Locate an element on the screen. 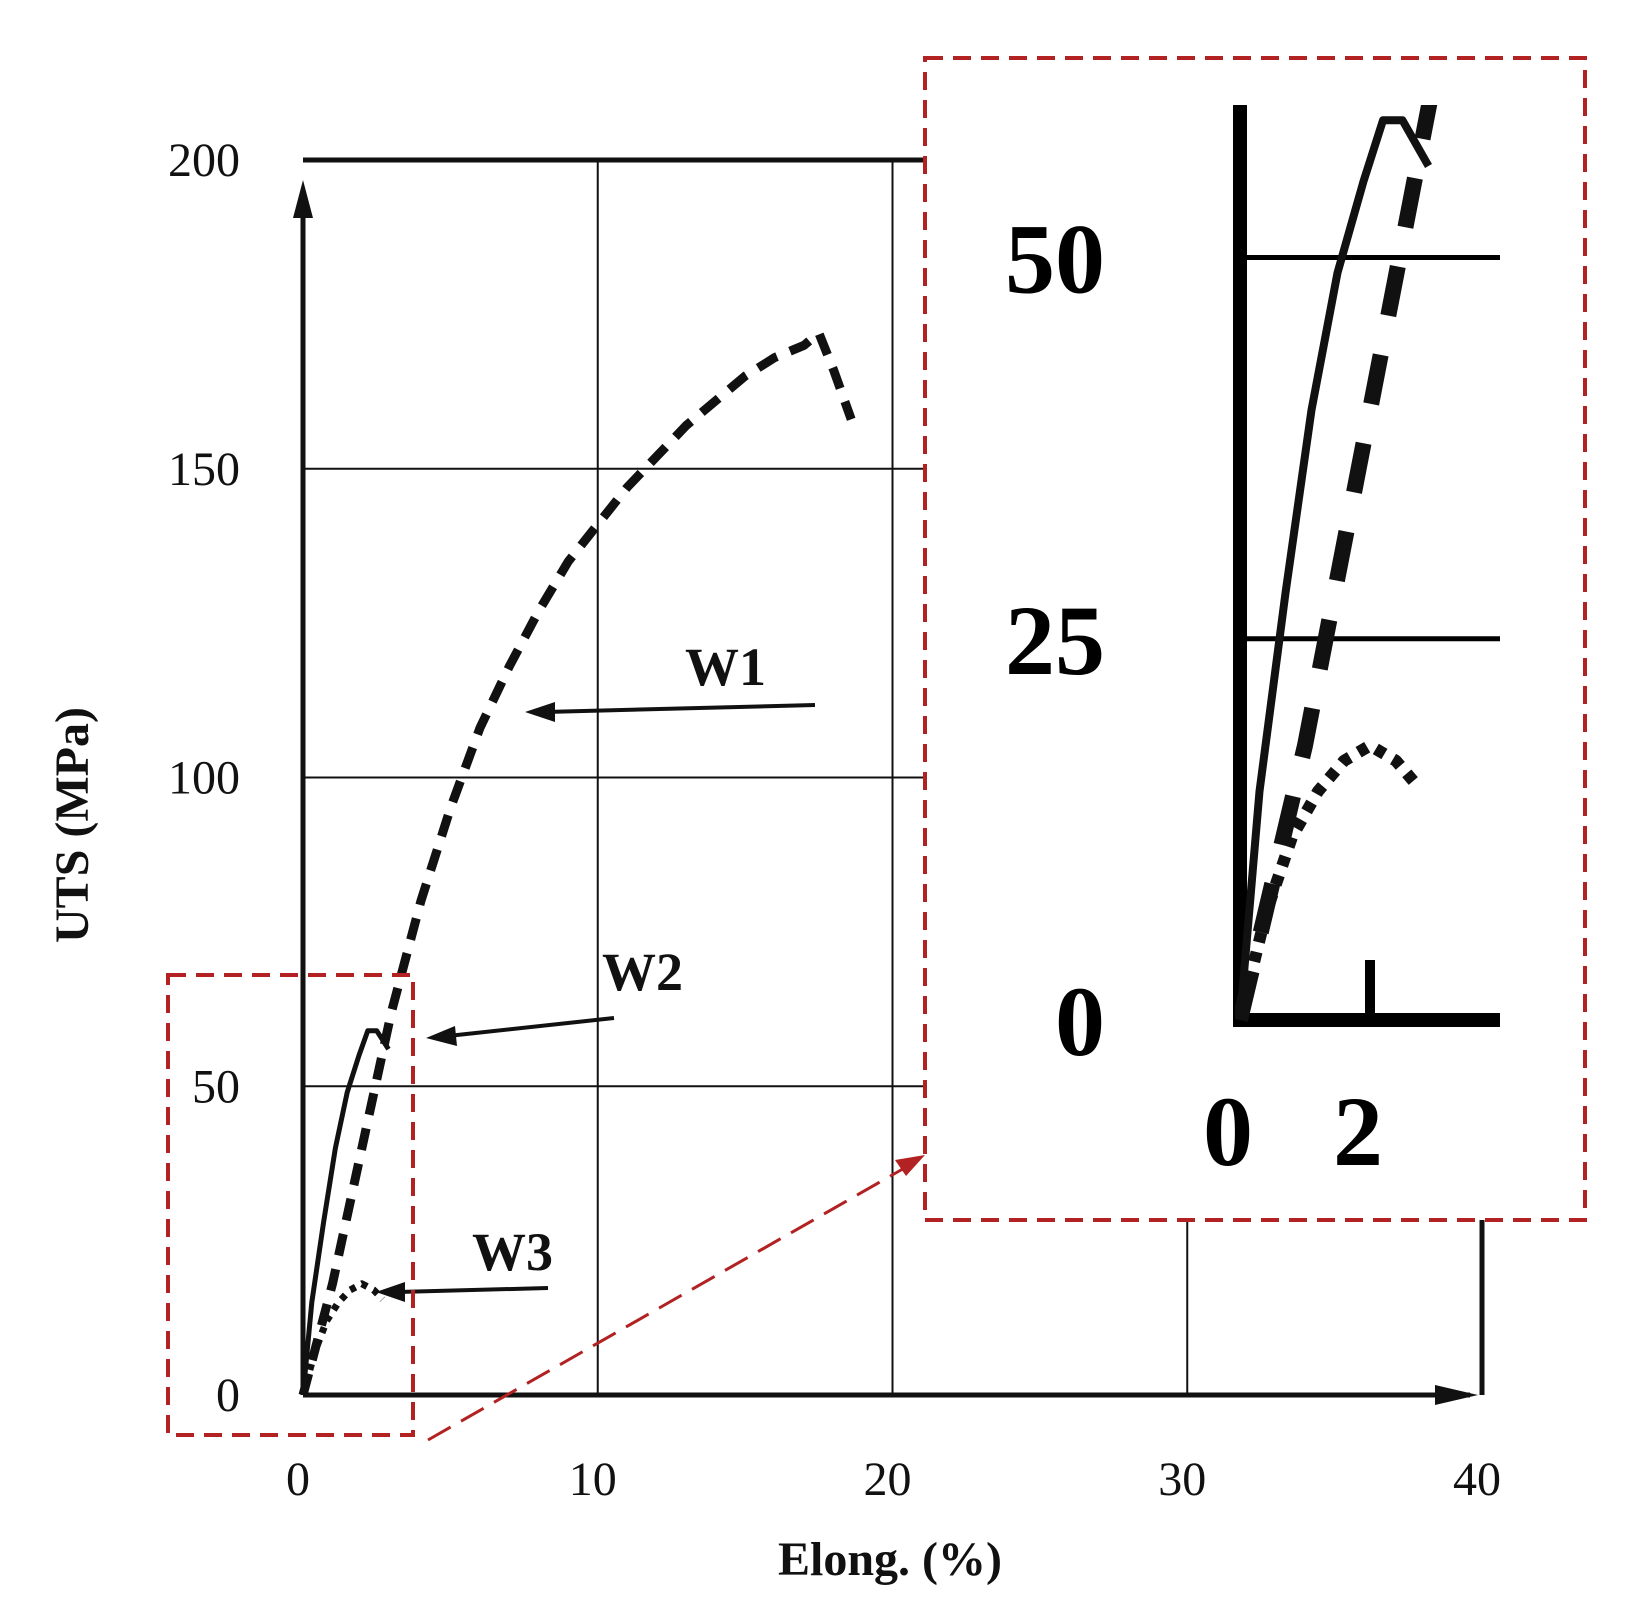 The width and height of the screenshot is (1638, 1617). x-tick-label: 10 is located at coordinates (593, 1479).